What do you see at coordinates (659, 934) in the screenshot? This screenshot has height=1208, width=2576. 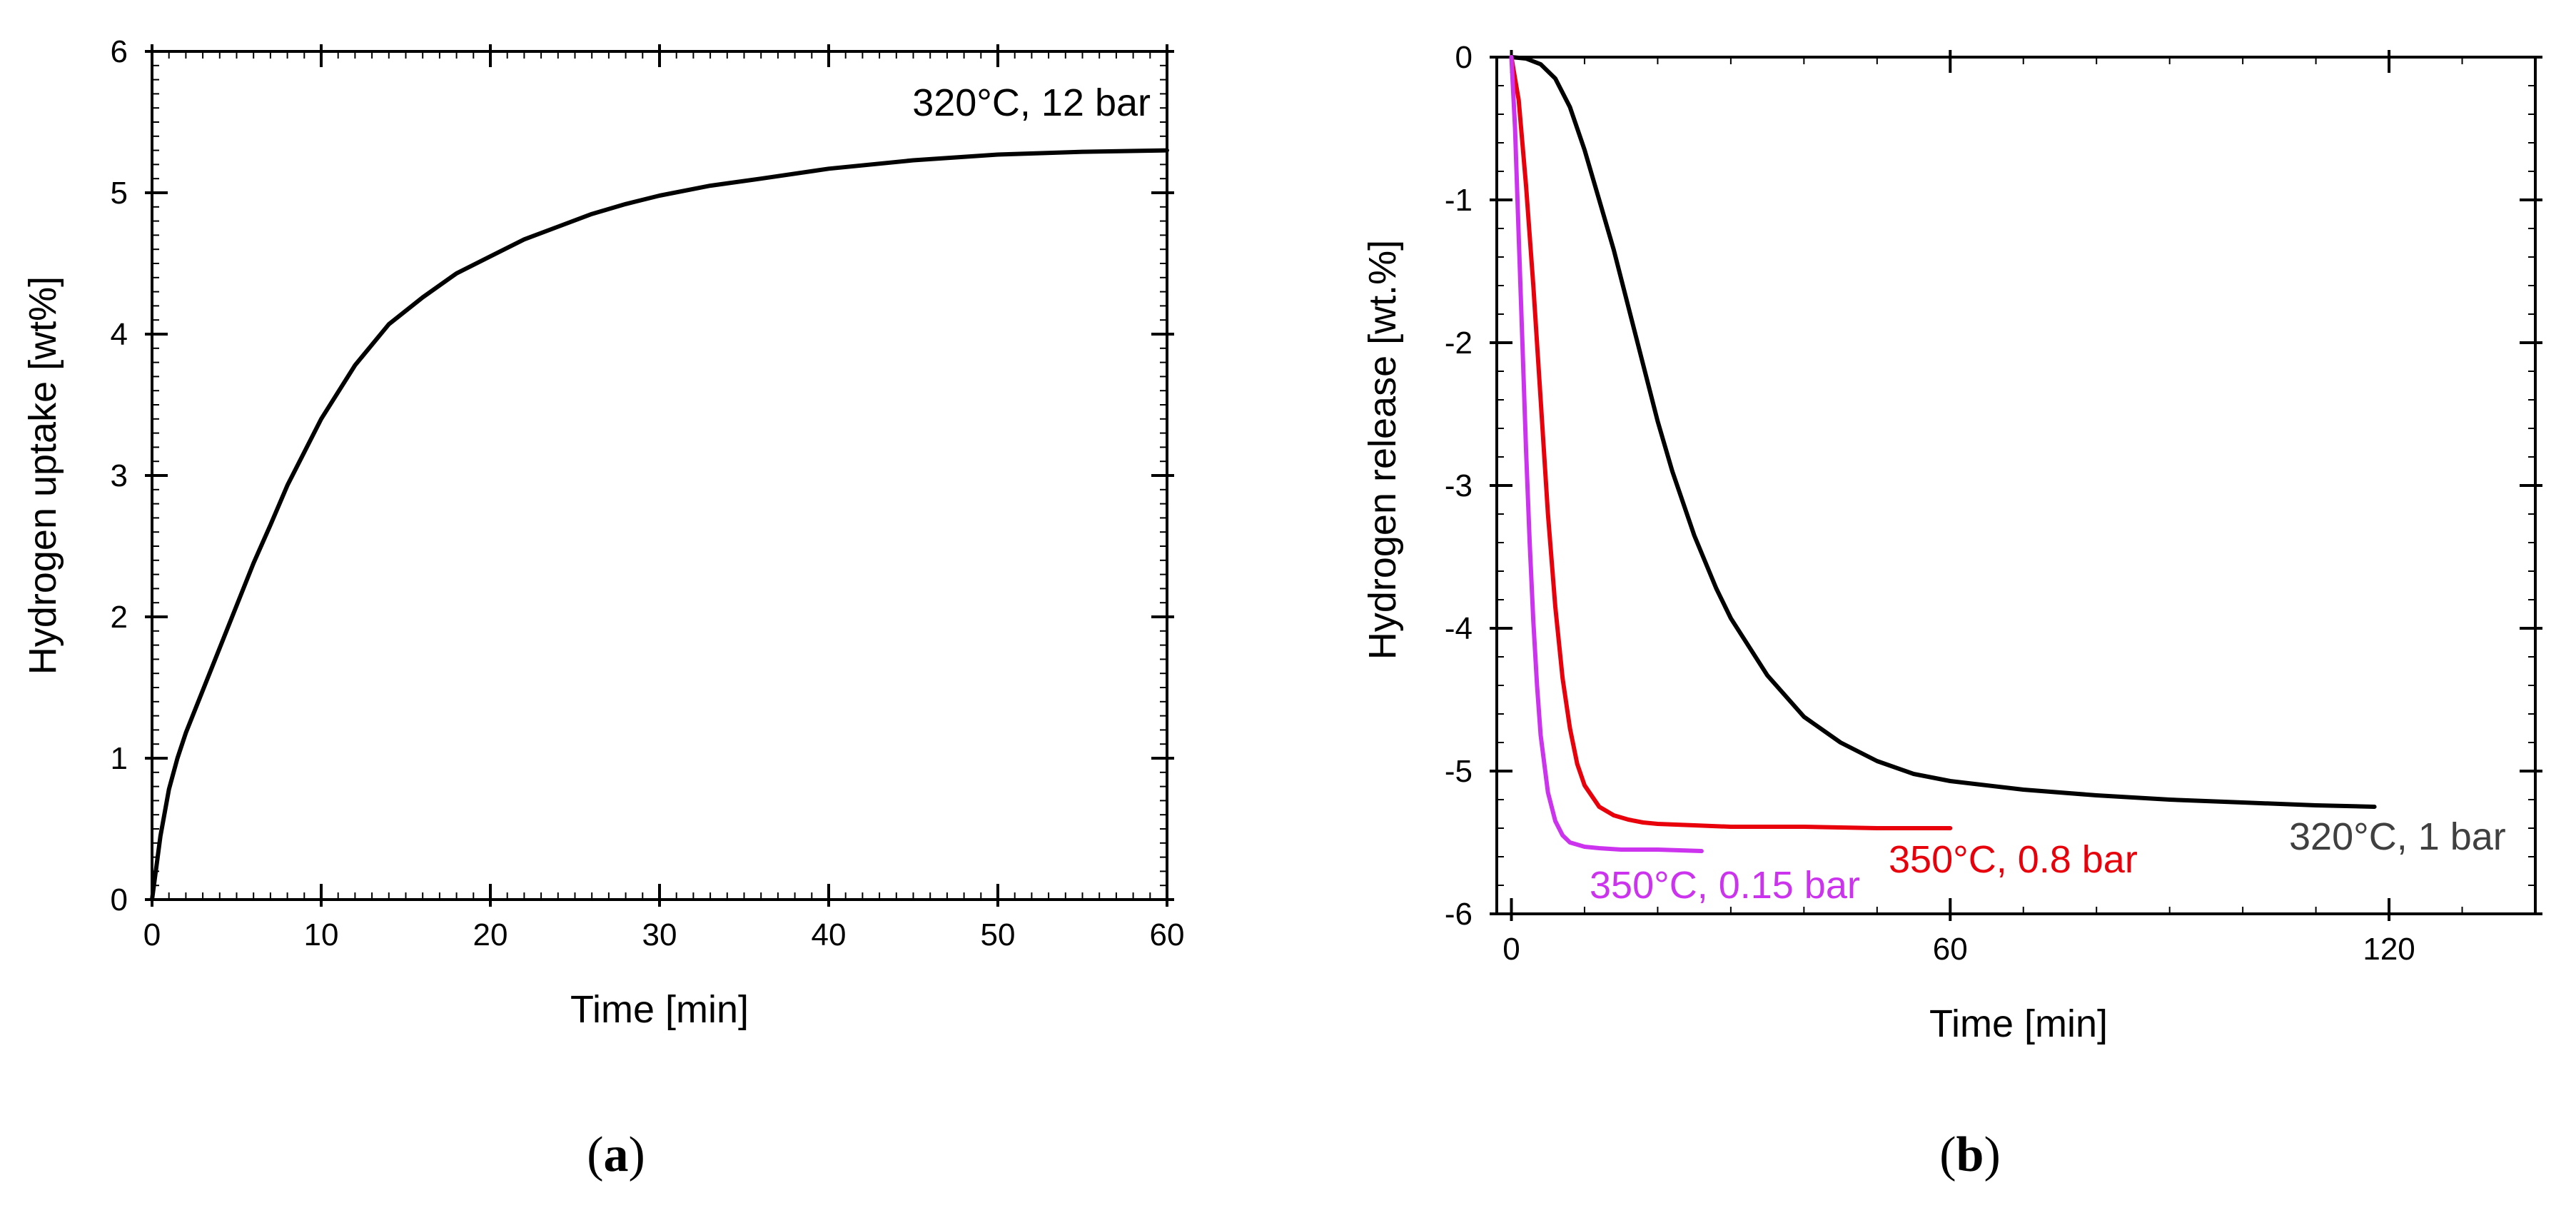 I see `x-tick-label: 30` at bounding box center [659, 934].